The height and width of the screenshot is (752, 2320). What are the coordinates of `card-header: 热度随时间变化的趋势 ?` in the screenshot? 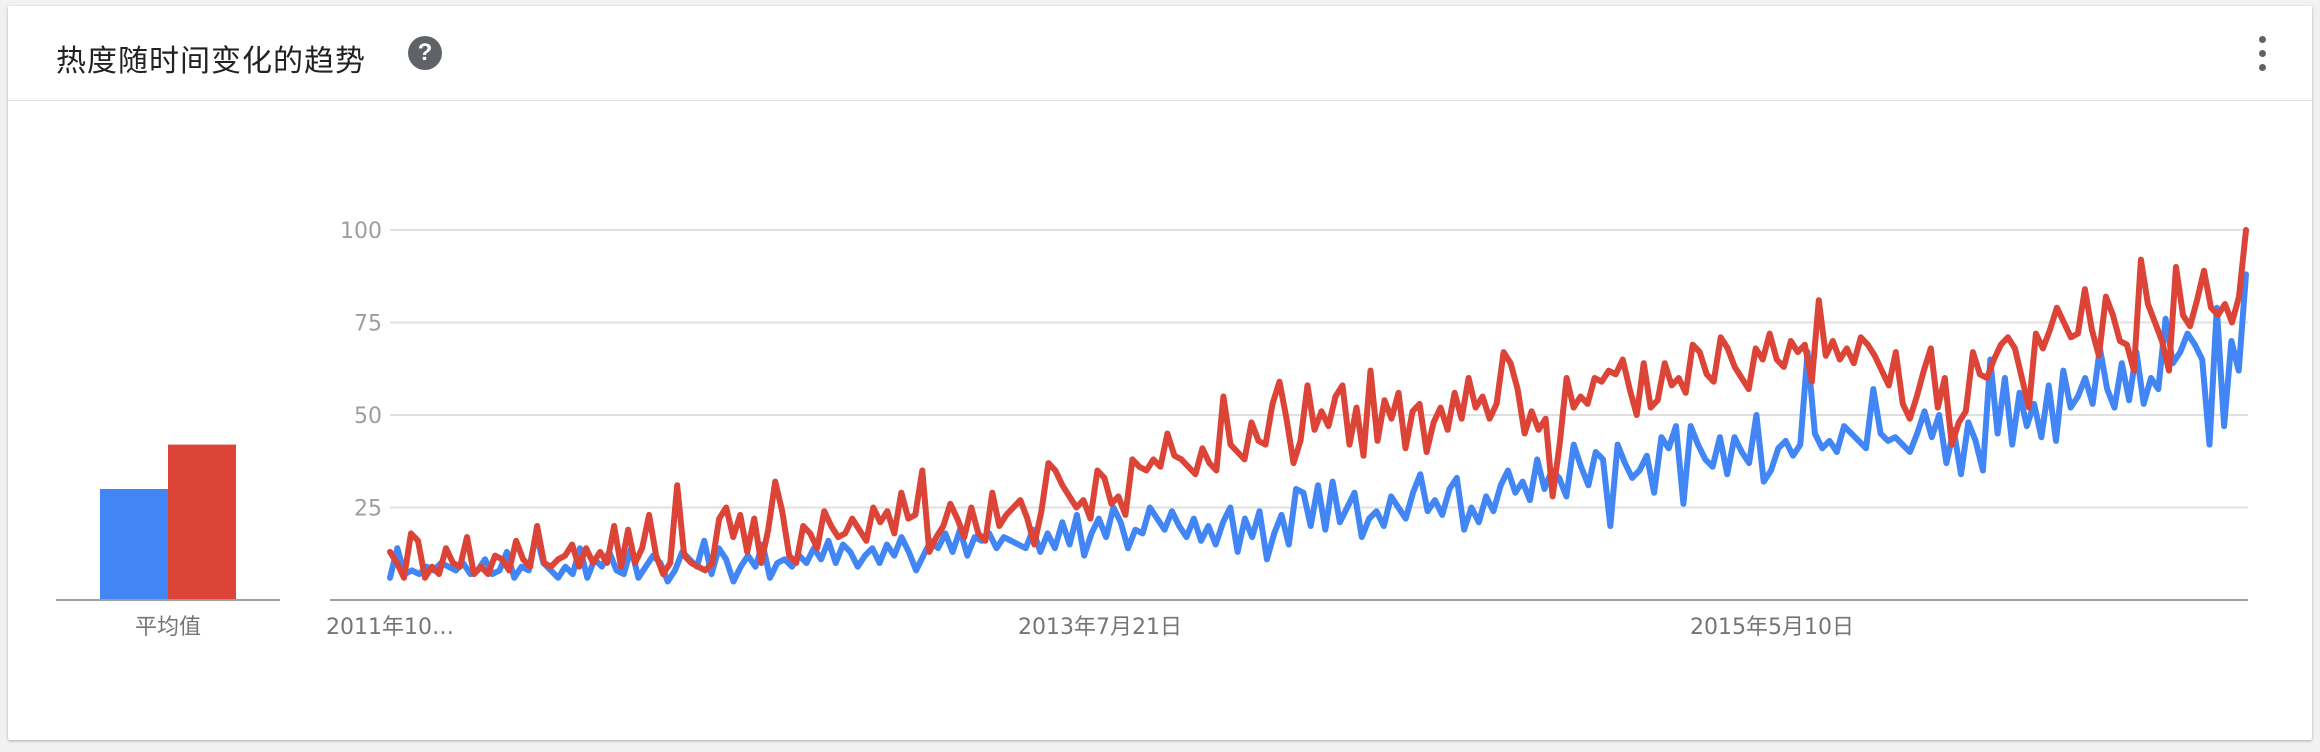 It's located at (1160, 53).